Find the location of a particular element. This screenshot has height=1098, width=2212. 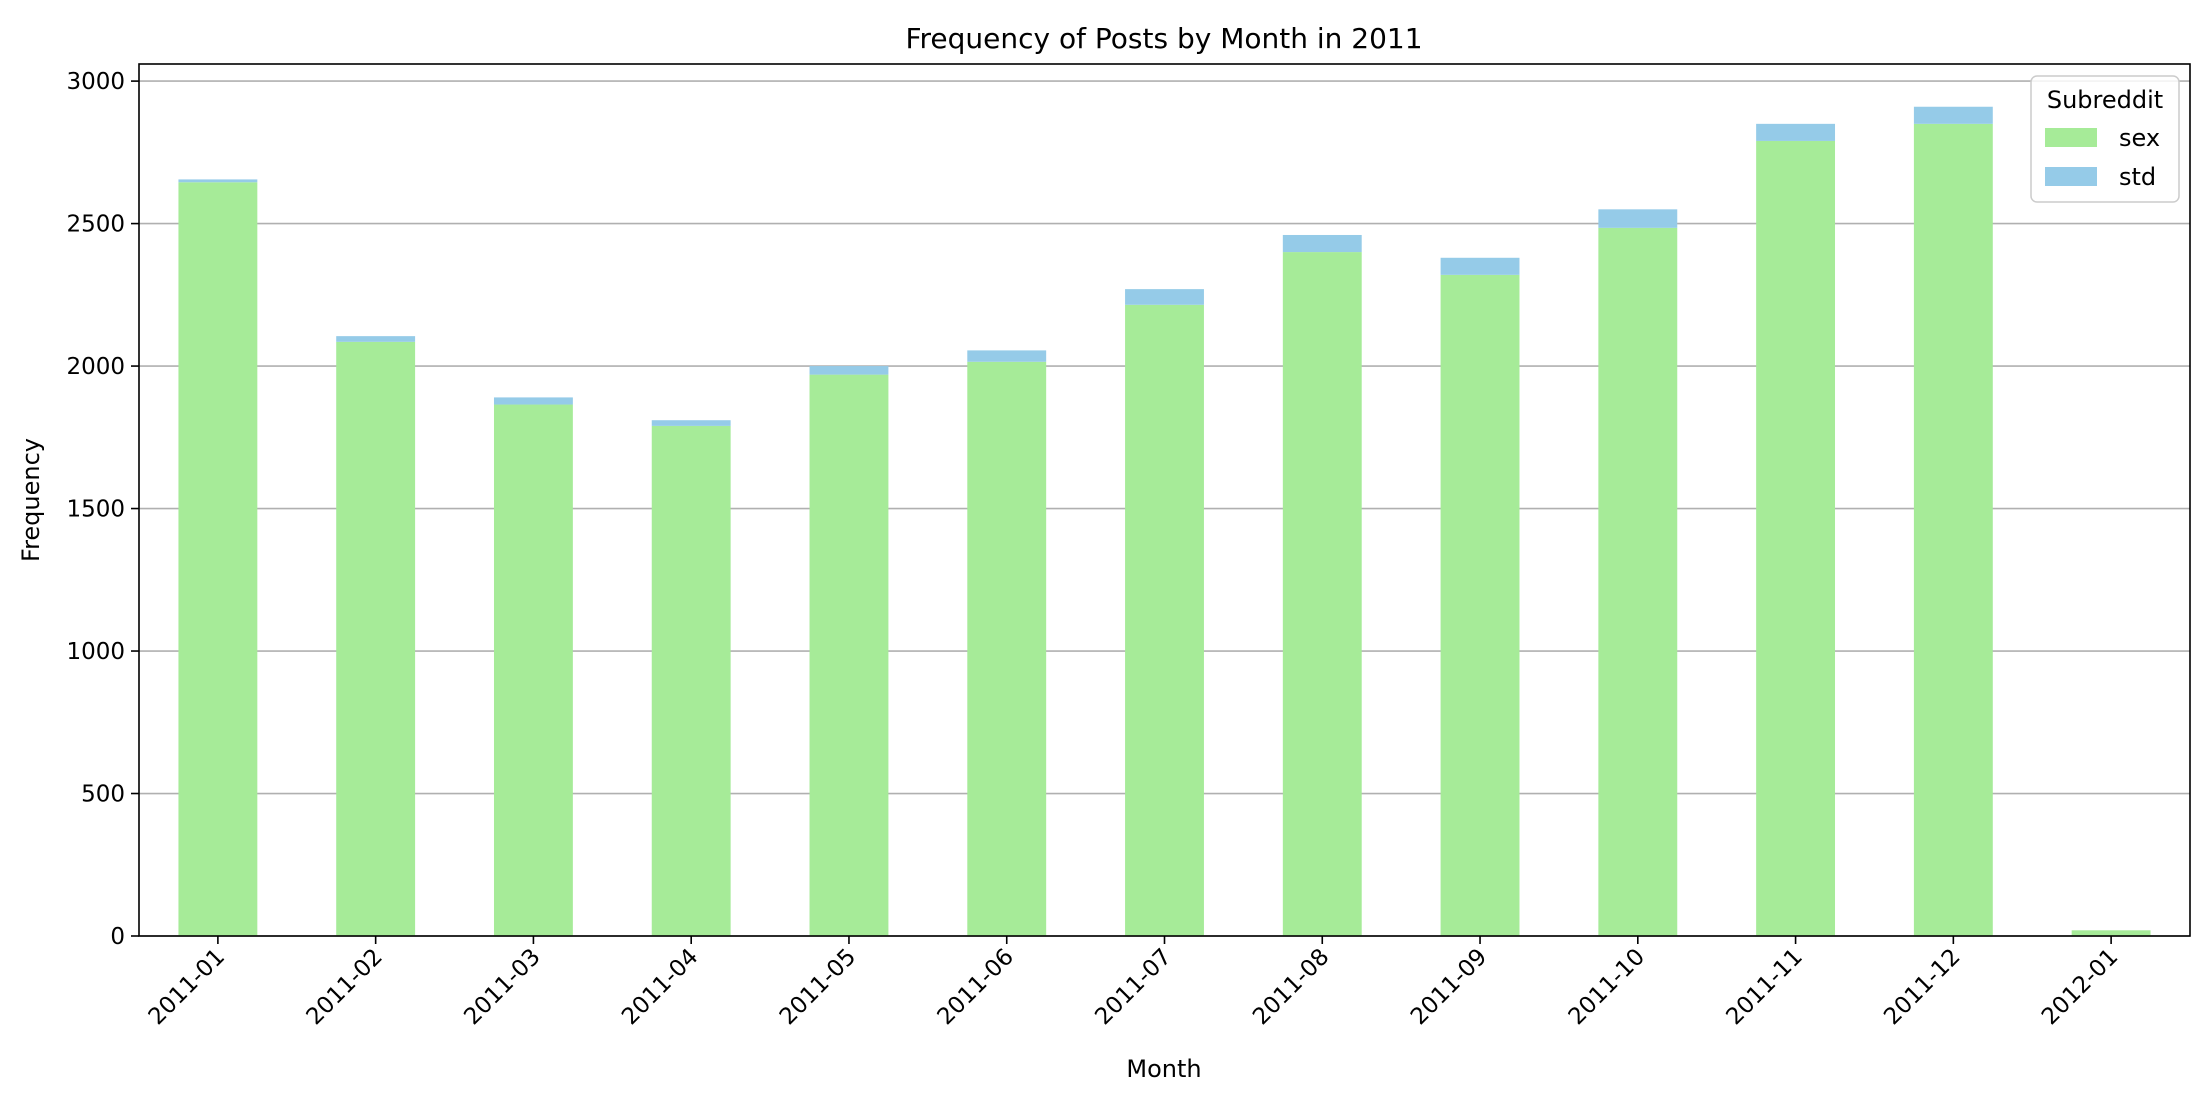

legend-label-sex: sex is located at coordinates (2139, 138).